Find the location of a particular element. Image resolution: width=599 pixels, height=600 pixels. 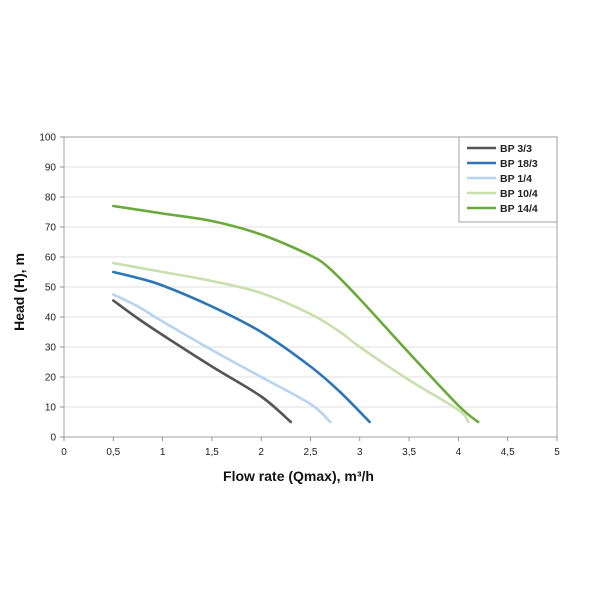

x-tick-label: 4,5 is located at coordinates (508, 452).